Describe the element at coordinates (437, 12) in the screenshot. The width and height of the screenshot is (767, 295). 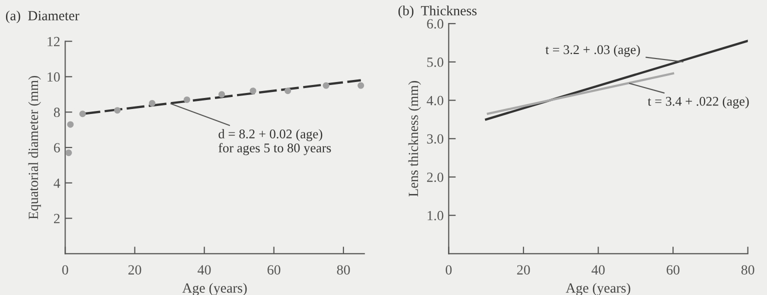
I see `chart-title: (b) Thickness` at that location.